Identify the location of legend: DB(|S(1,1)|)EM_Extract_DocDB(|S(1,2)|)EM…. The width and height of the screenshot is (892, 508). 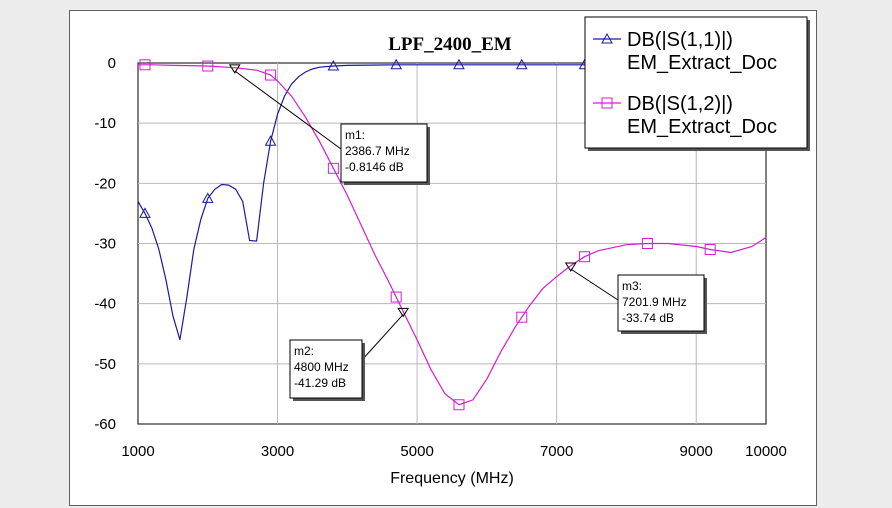
(697, 83).